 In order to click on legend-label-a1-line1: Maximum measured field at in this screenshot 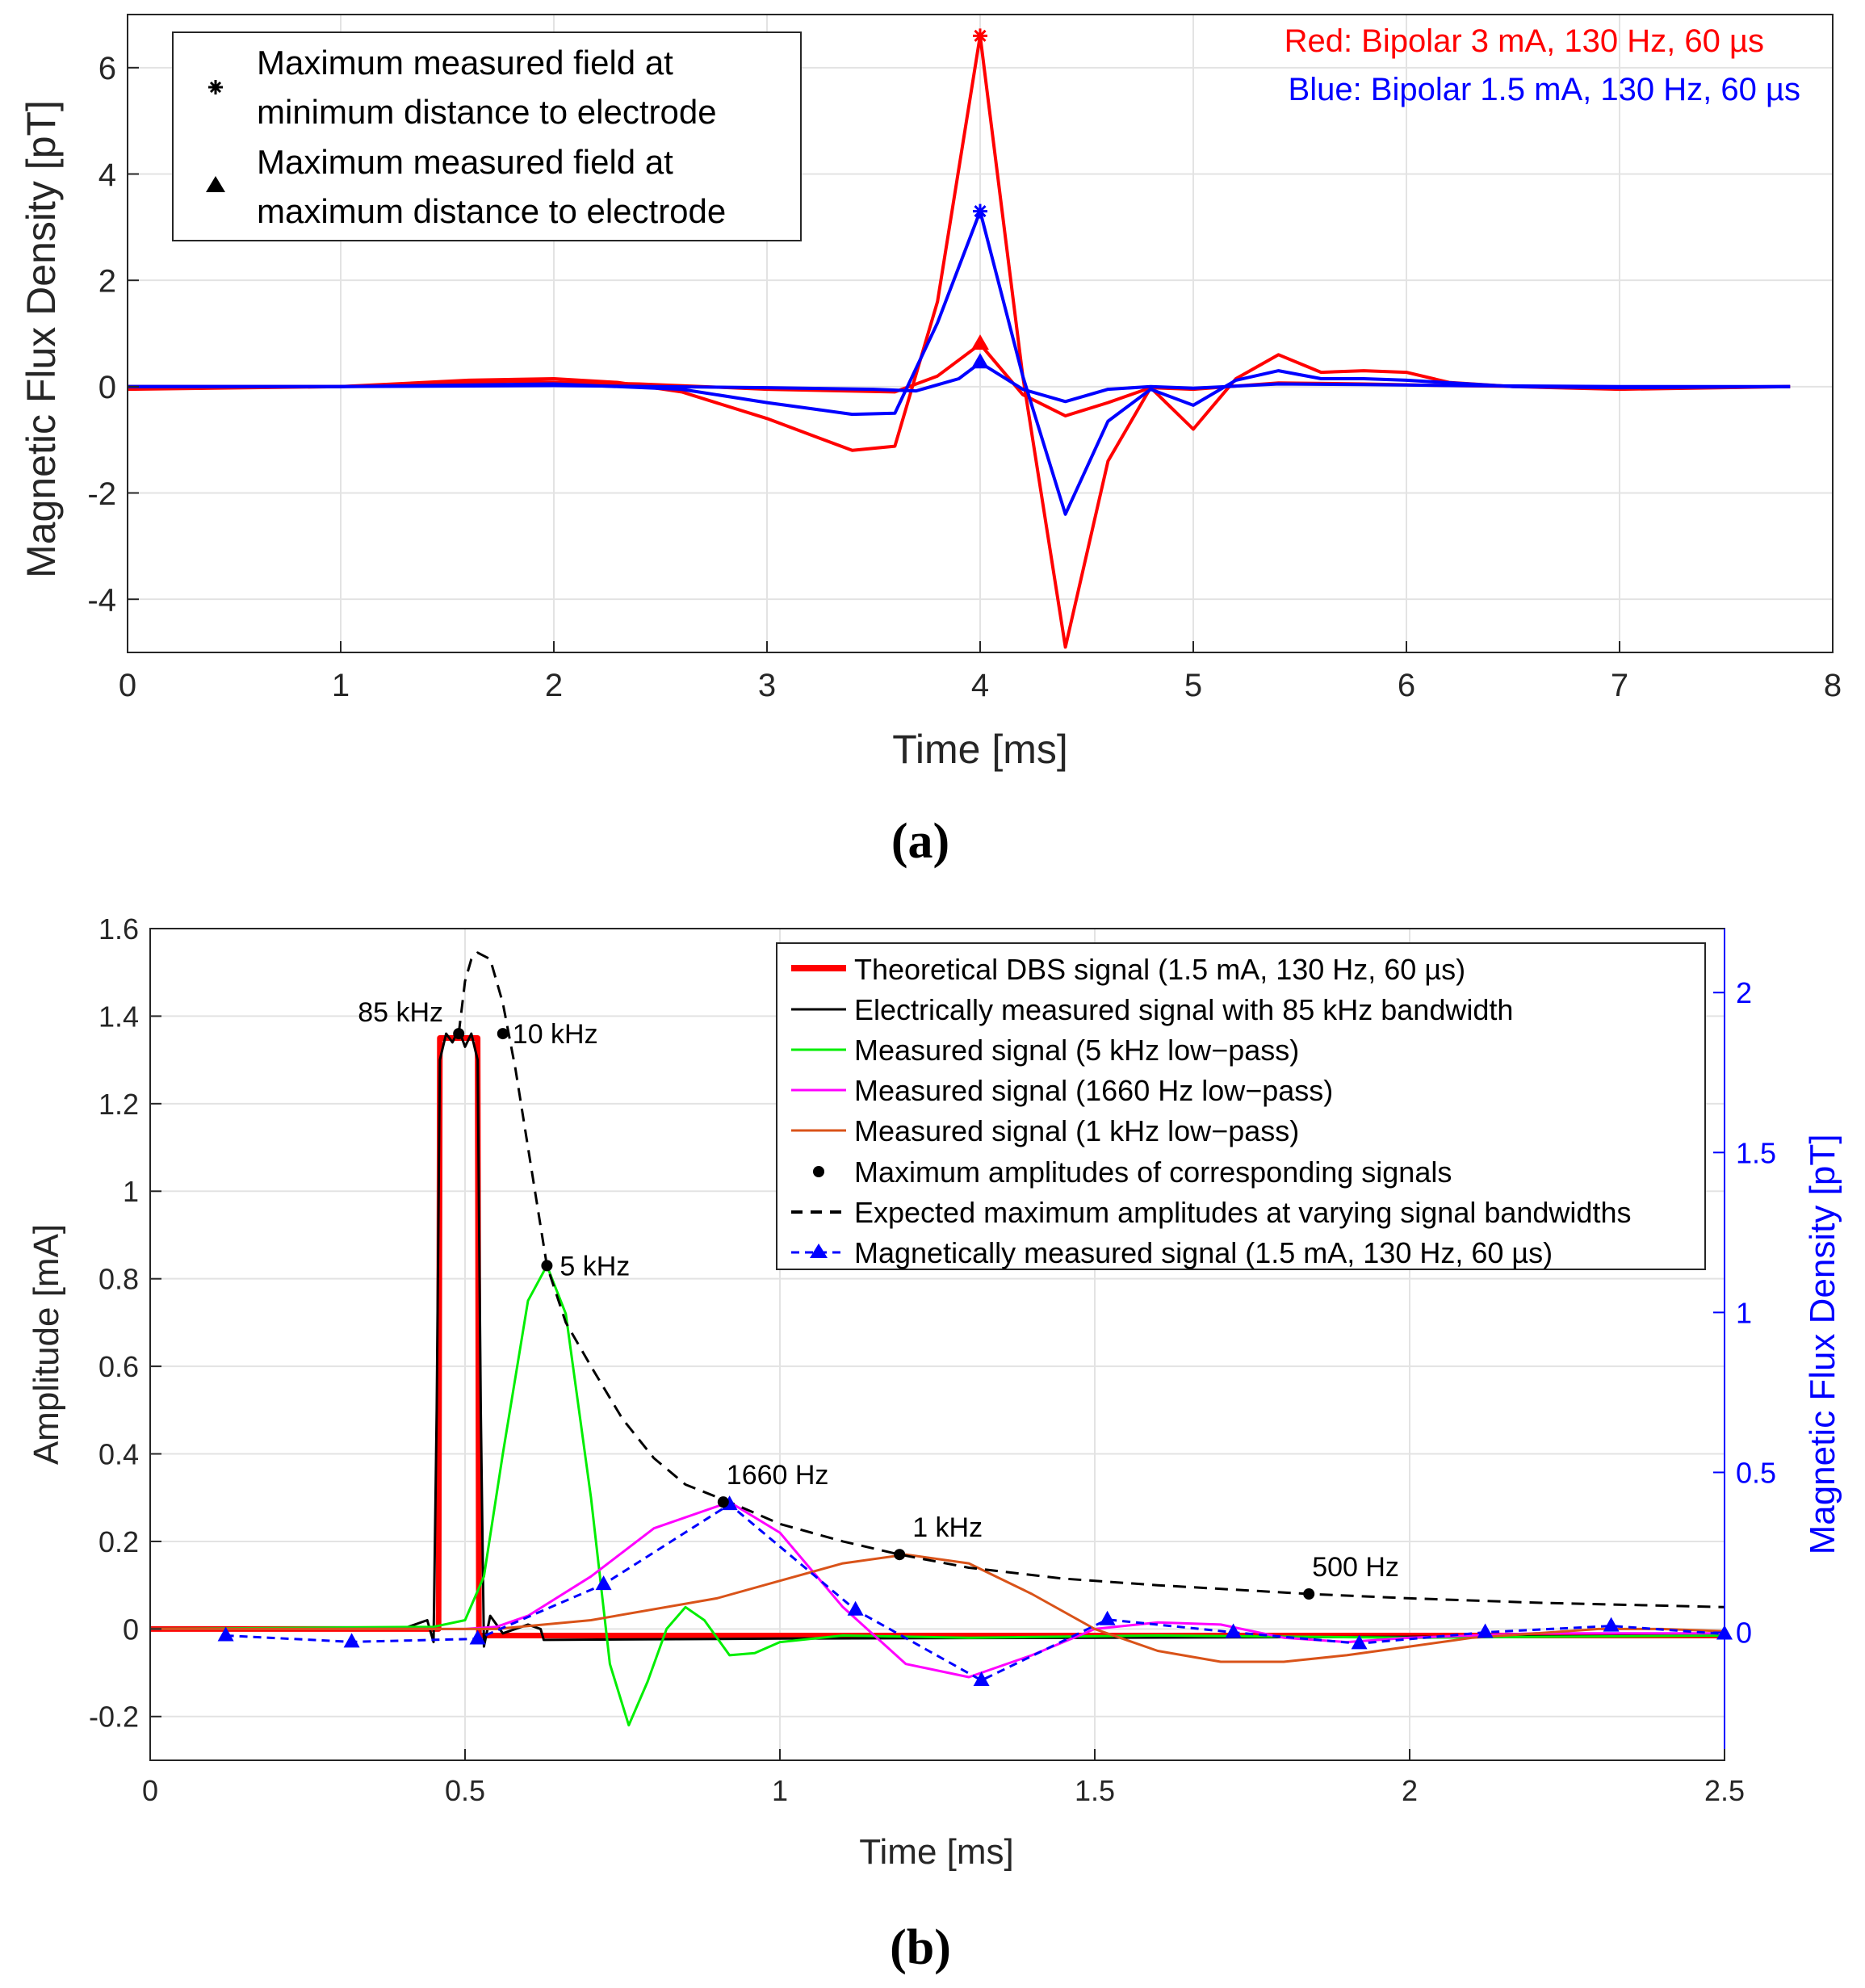, I will do `click(465, 63)`.